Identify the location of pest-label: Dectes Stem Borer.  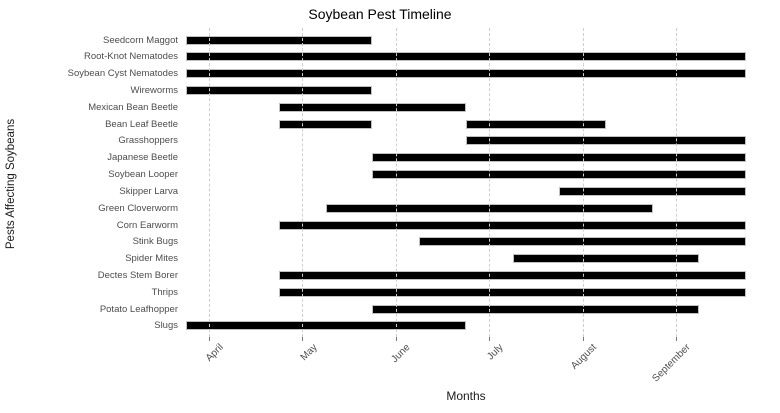
(137, 275).